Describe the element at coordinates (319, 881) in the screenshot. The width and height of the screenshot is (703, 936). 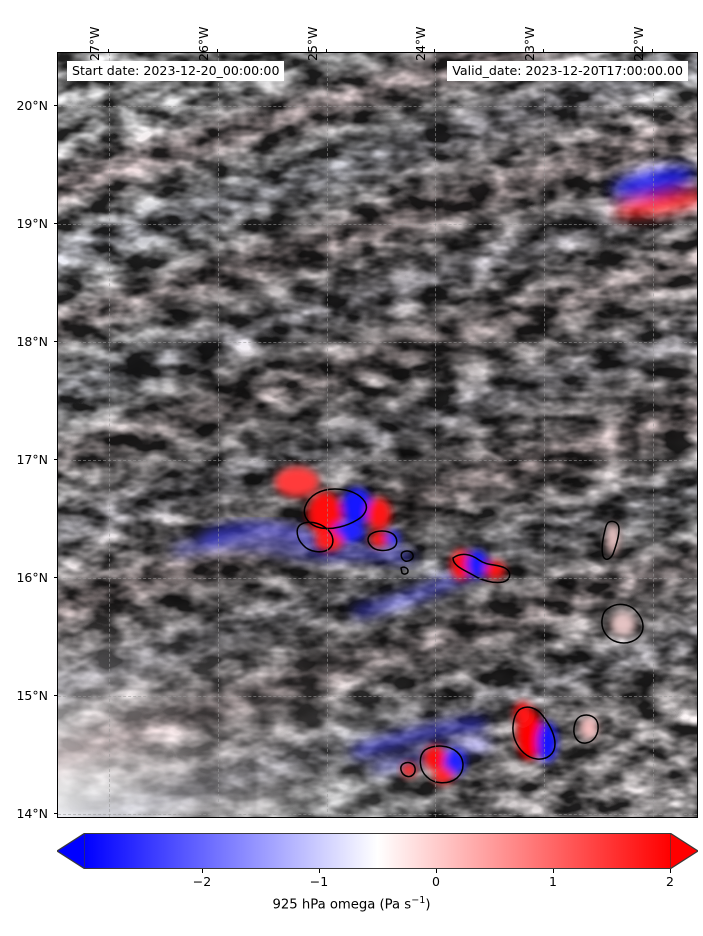
I see `colorbar-tick-label-1: −1` at that location.